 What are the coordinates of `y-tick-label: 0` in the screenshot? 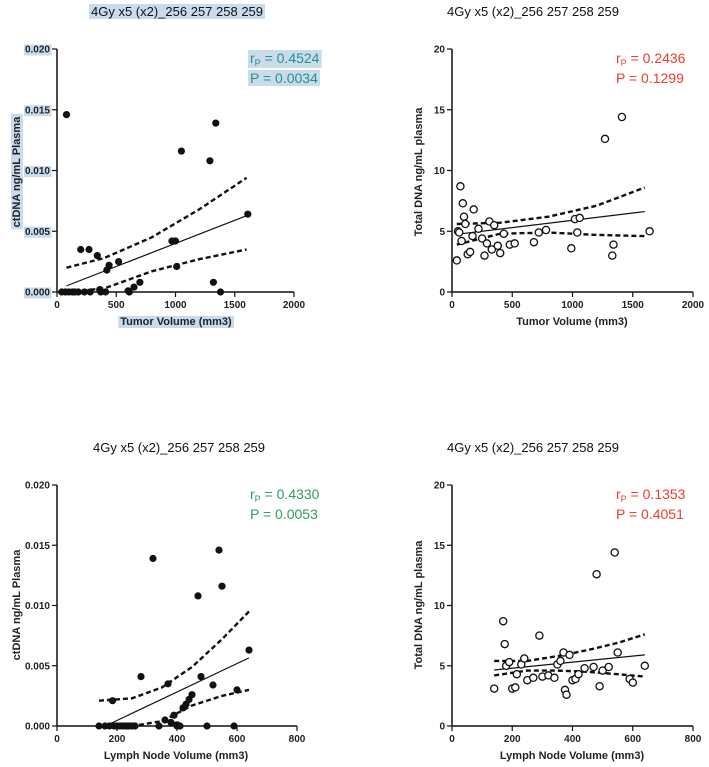 It's located at (442, 727).